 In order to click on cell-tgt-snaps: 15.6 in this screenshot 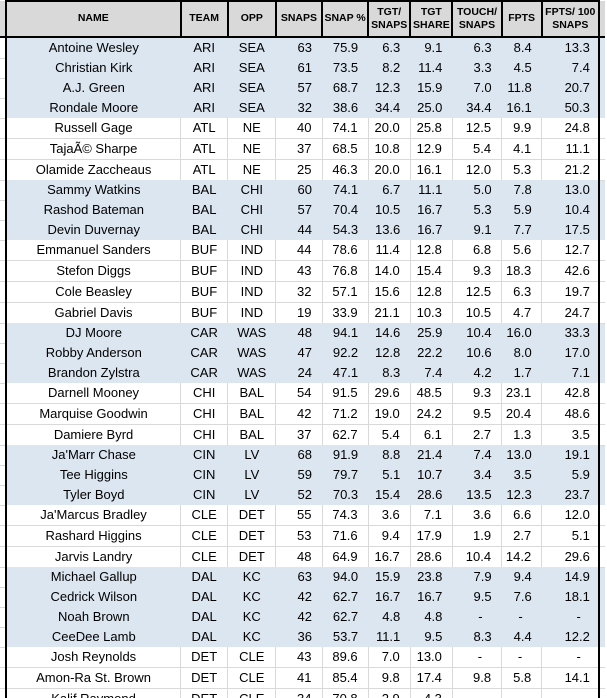, I will do `click(389, 292)`.